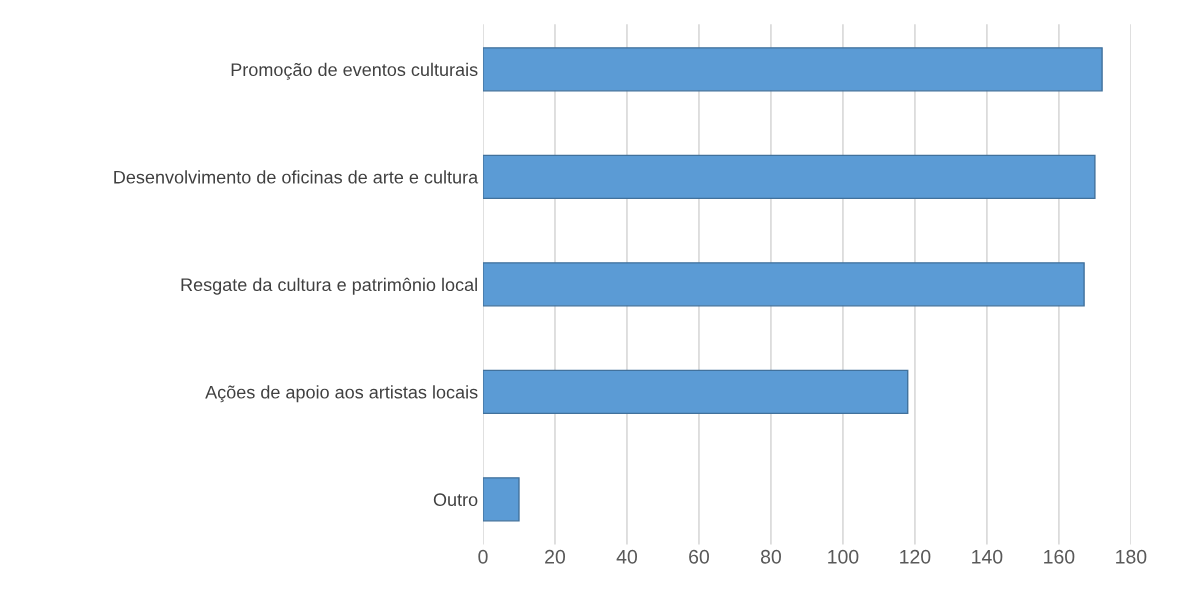 This screenshot has height=605, width=1178. Describe the element at coordinates (627, 556) in the screenshot. I see `x-tick-label: 40` at that location.